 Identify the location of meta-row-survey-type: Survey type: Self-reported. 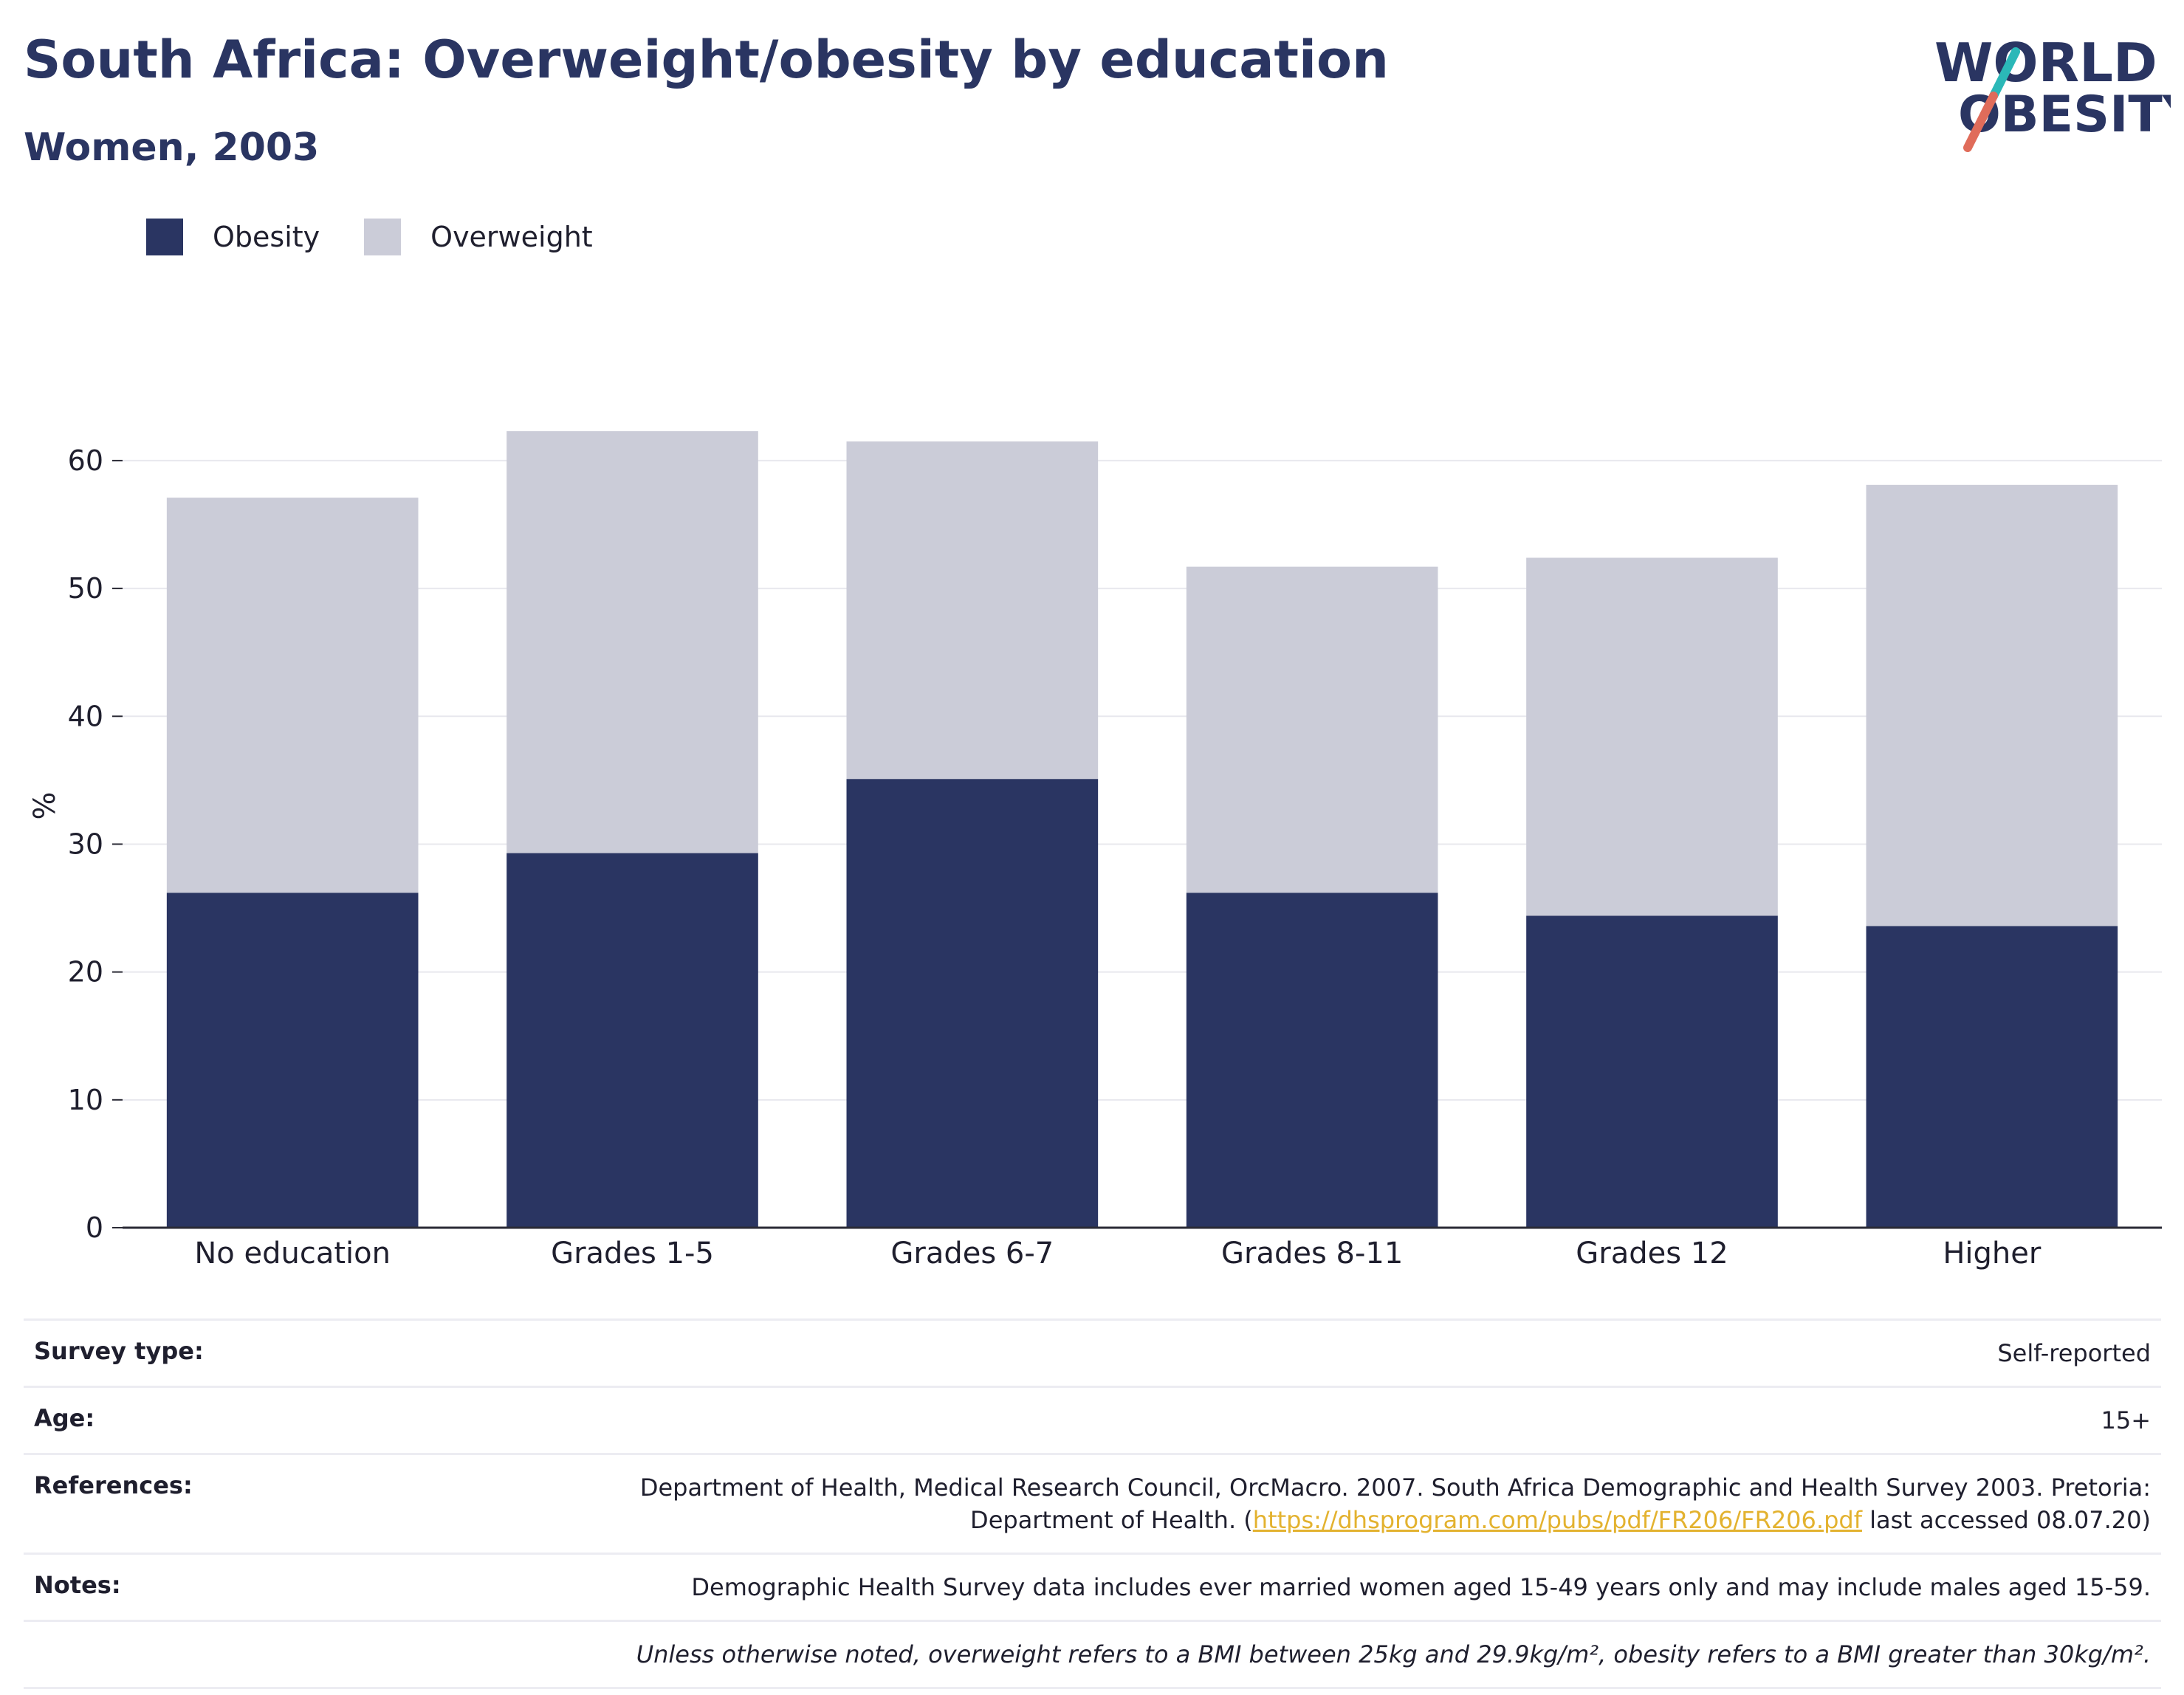
(1093, 1352).